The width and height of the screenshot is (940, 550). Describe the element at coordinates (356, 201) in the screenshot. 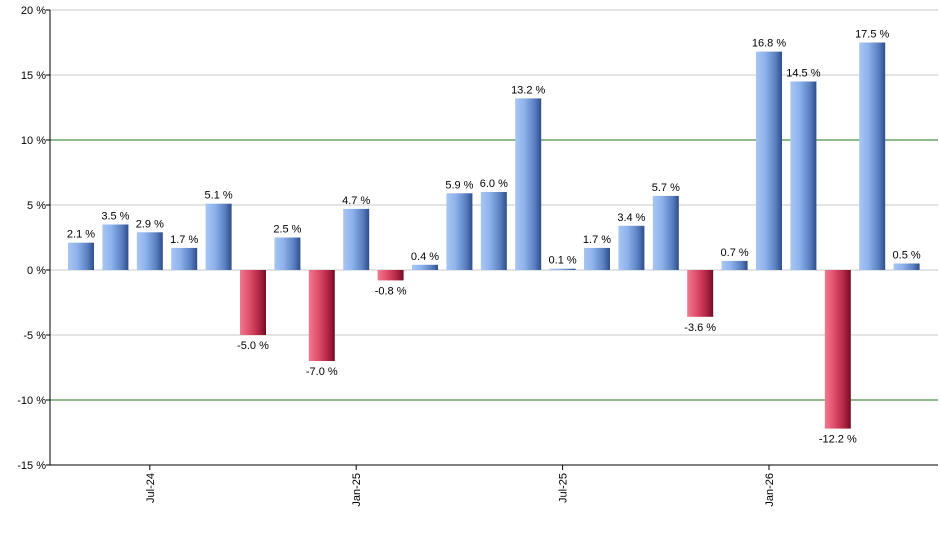

I see `data-label: 4.7 %` at that location.